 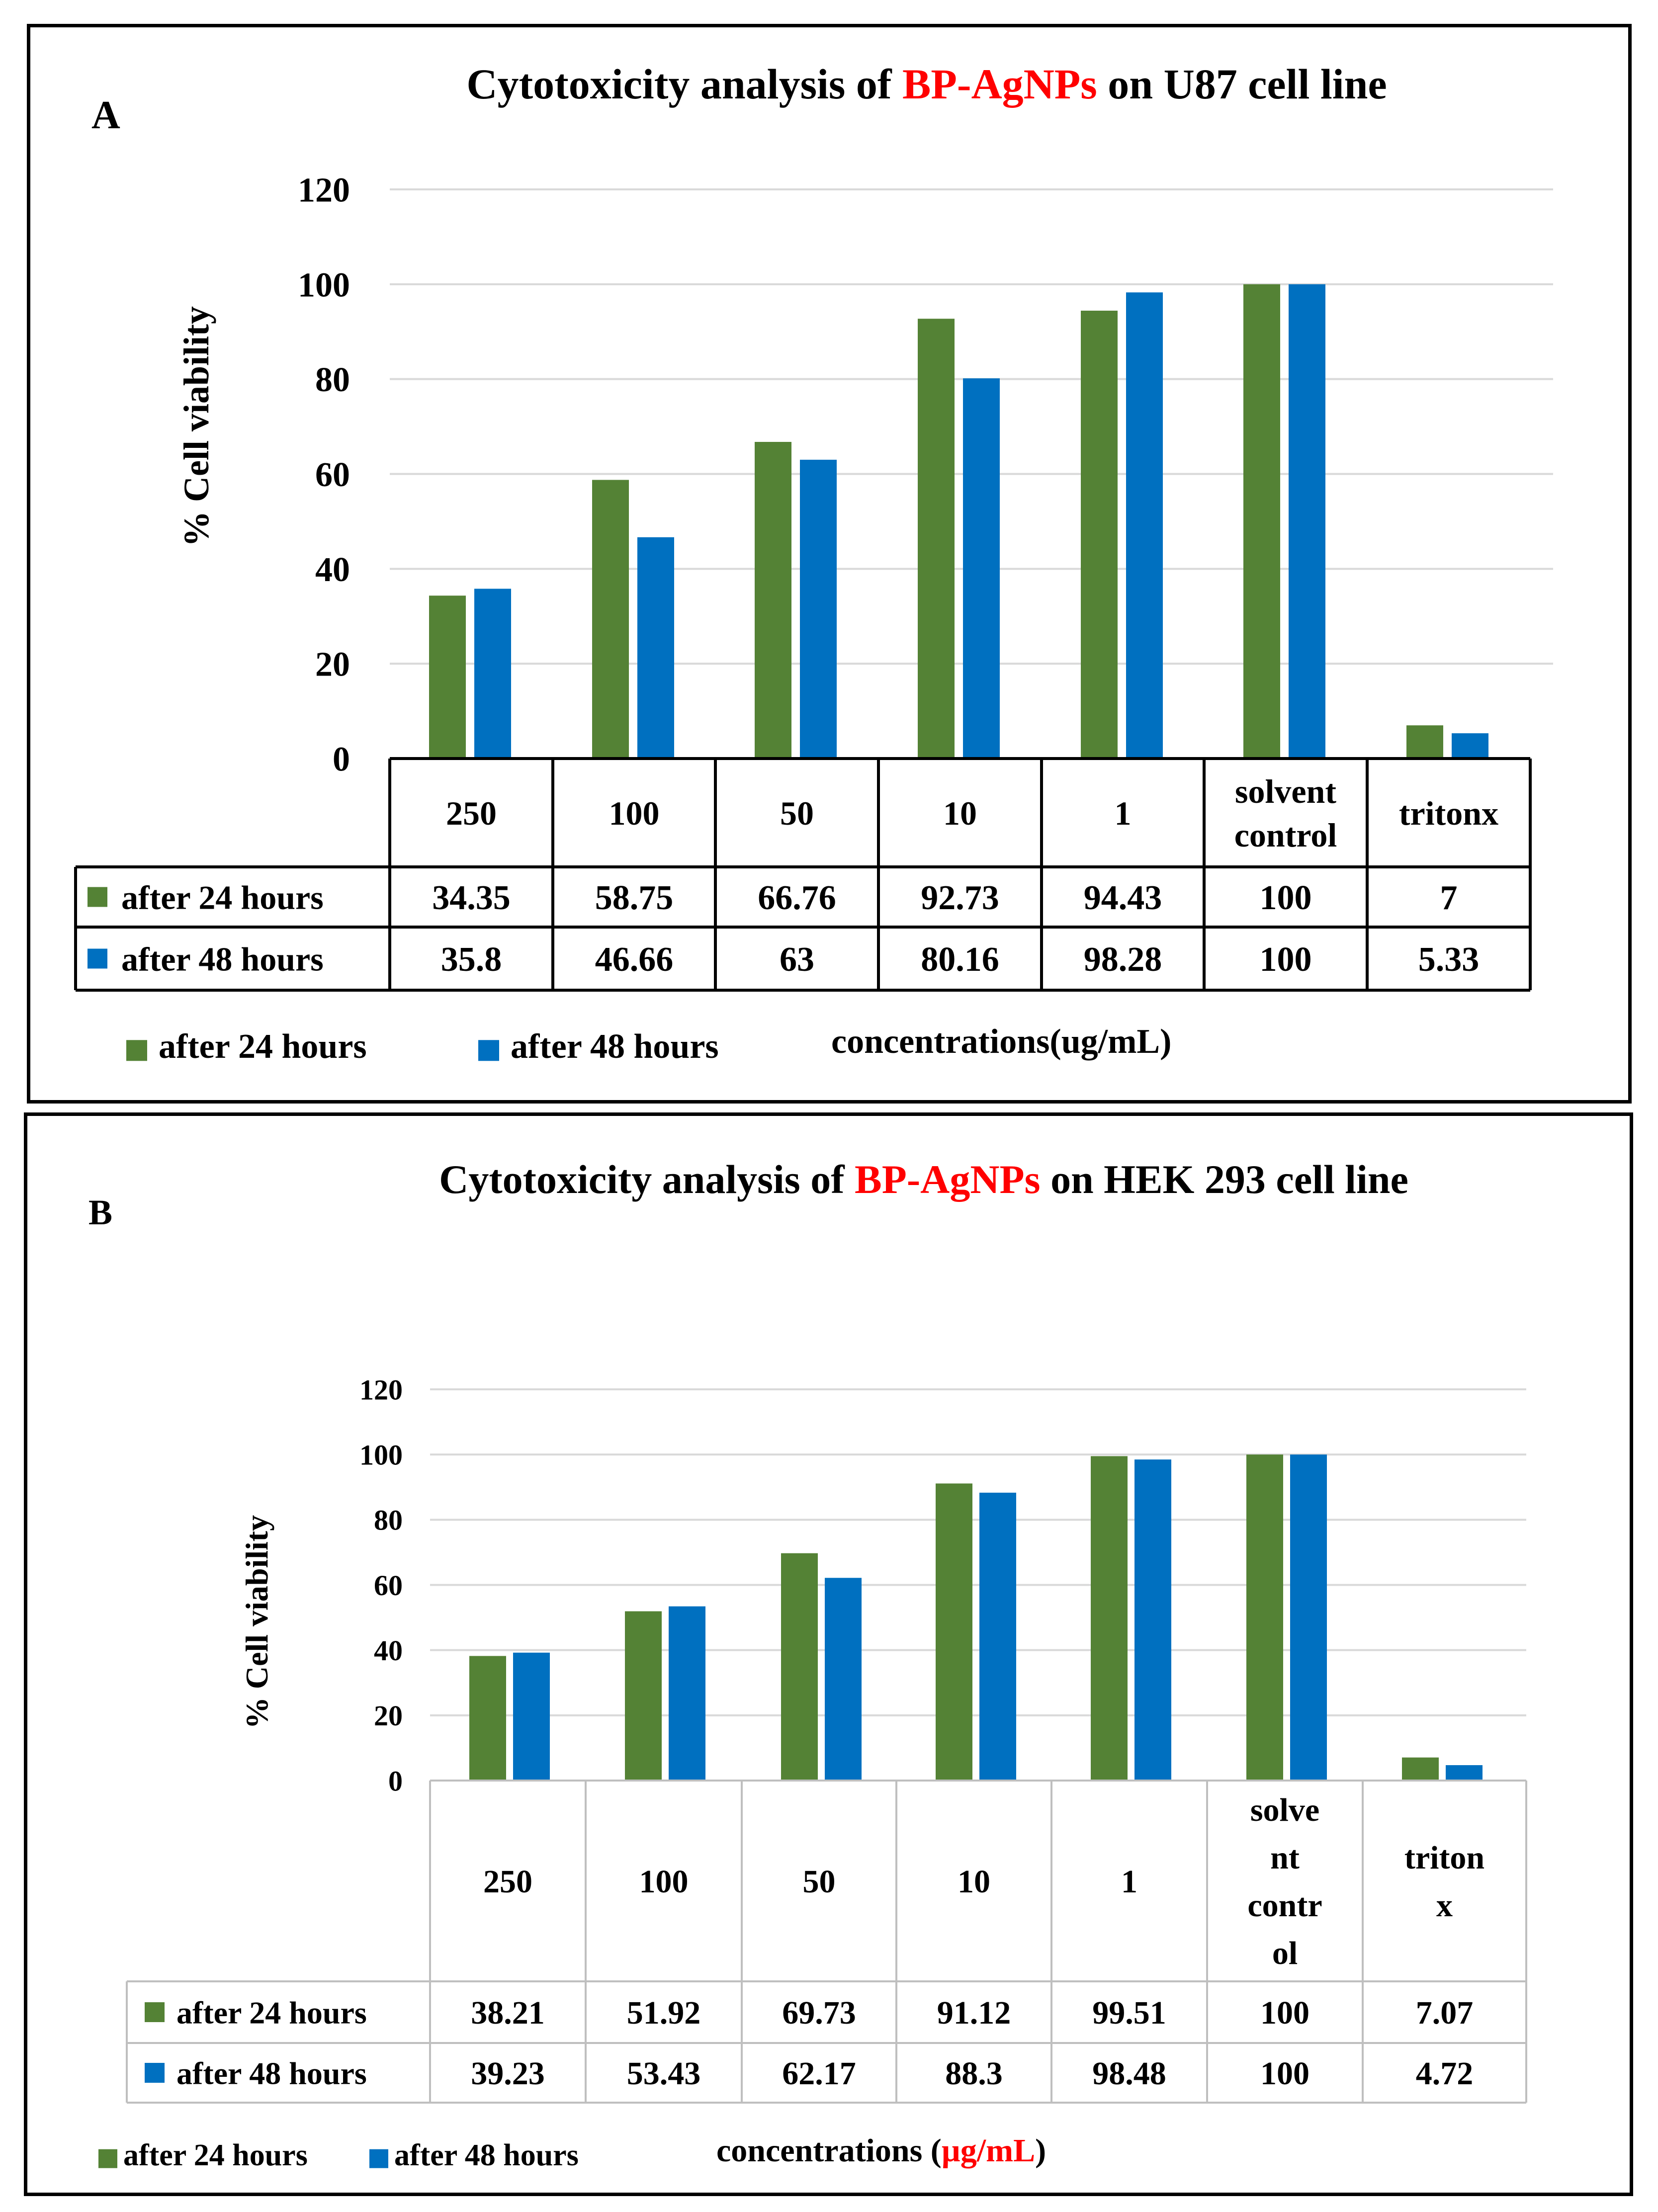 I want to click on x-category-label: 10, so click(x=974, y=1882).